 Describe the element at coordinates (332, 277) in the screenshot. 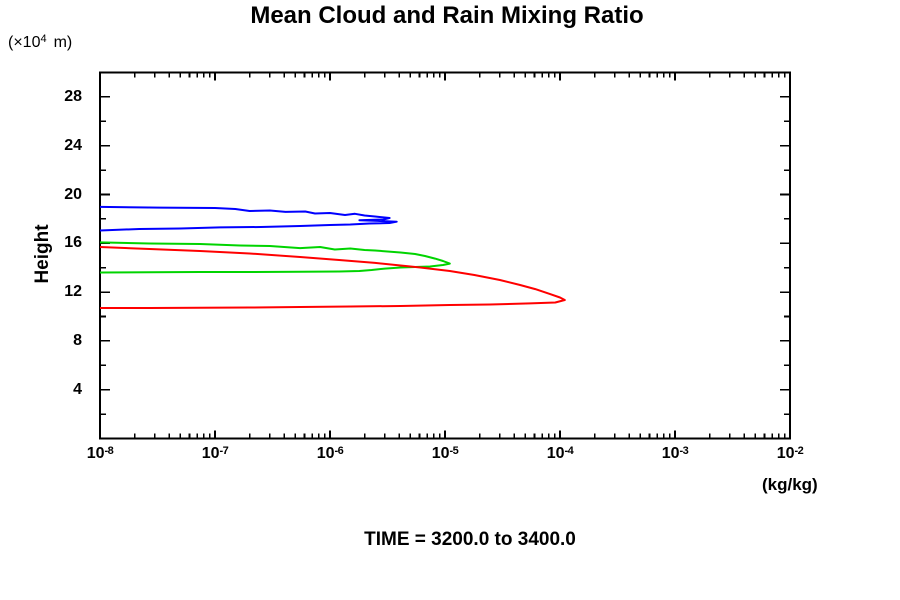

I see `curve-red` at that location.